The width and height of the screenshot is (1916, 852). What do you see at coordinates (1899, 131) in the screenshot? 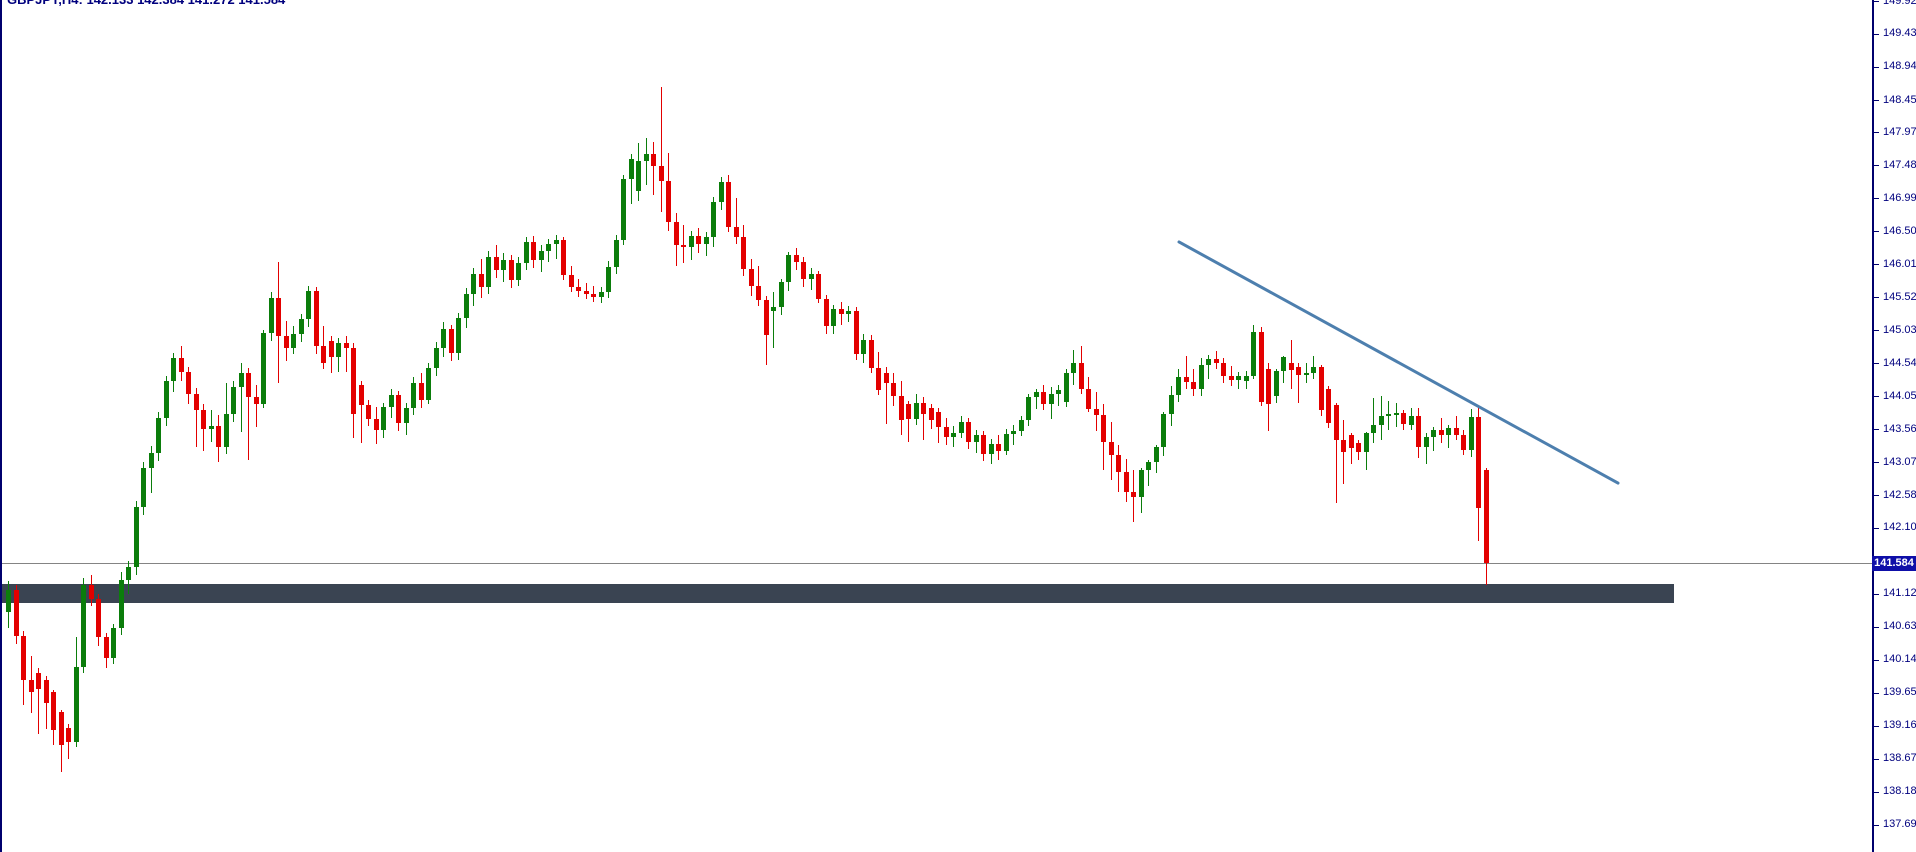
I see `axis-tick-label: 147.970` at bounding box center [1899, 131].